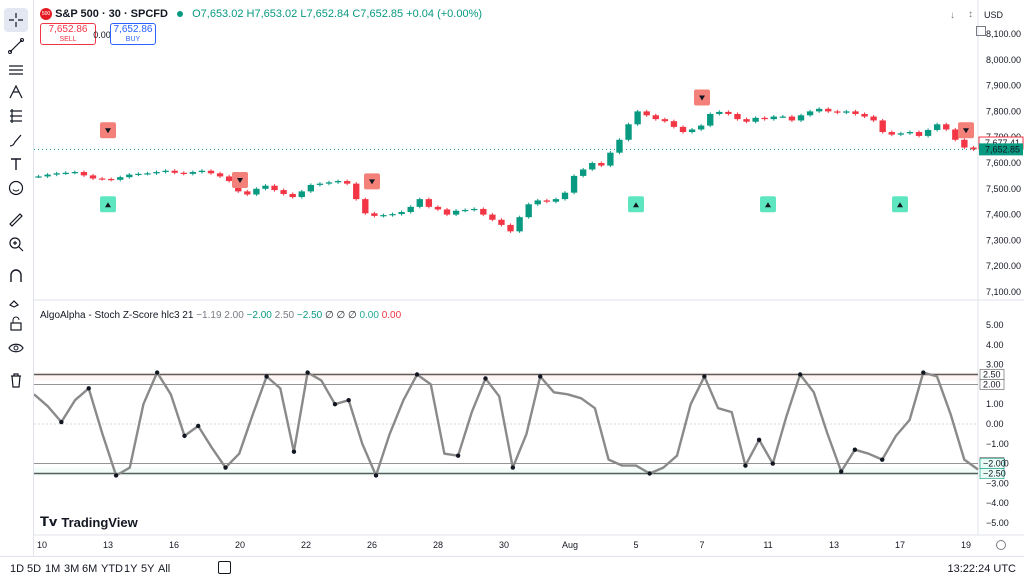  I want to click on timeframe-6m: 6M, so click(90, 569).